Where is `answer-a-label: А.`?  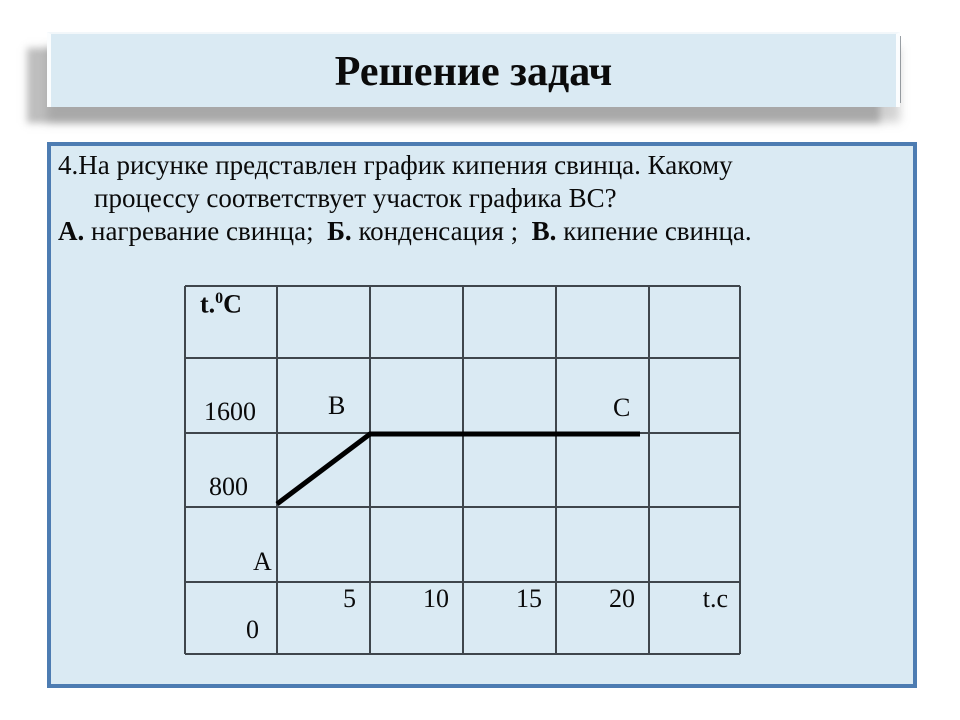
answer-a-label: А. is located at coordinates (71, 231).